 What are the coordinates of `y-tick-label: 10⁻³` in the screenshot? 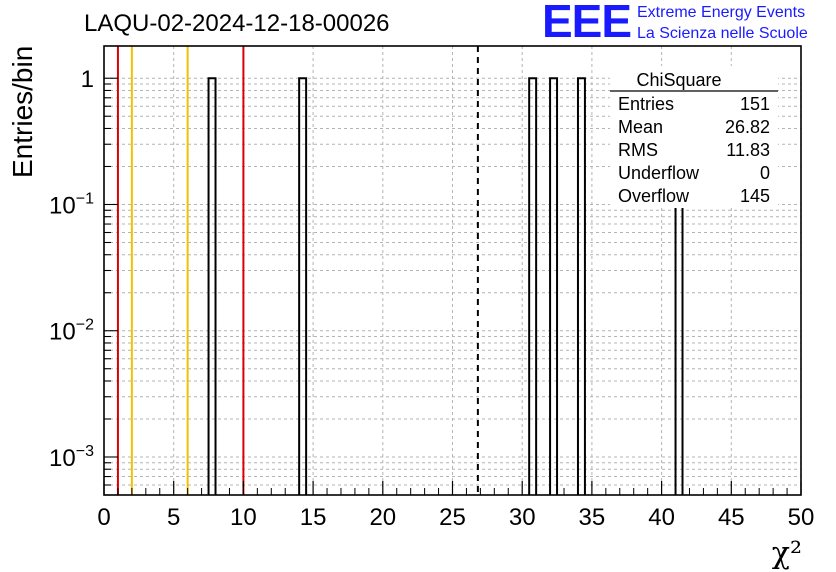 It's located at (71, 457).